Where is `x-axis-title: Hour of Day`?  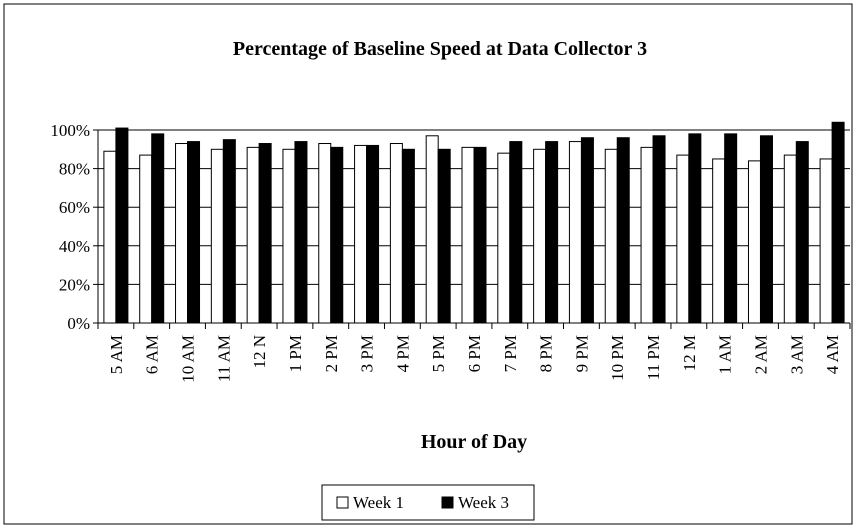
x-axis-title: Hour of Day is located at coordinates (474, 442).